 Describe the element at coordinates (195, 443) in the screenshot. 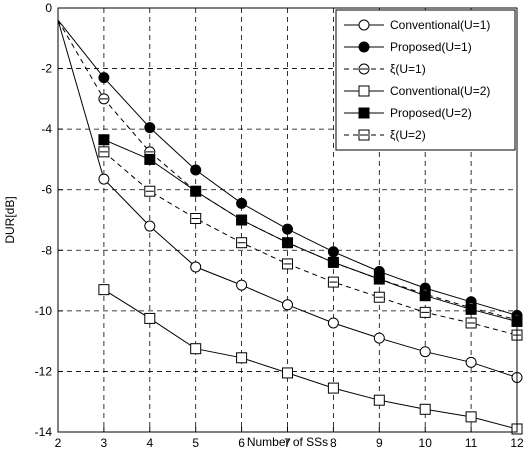

I see `x-tick-label: 5` at that location.